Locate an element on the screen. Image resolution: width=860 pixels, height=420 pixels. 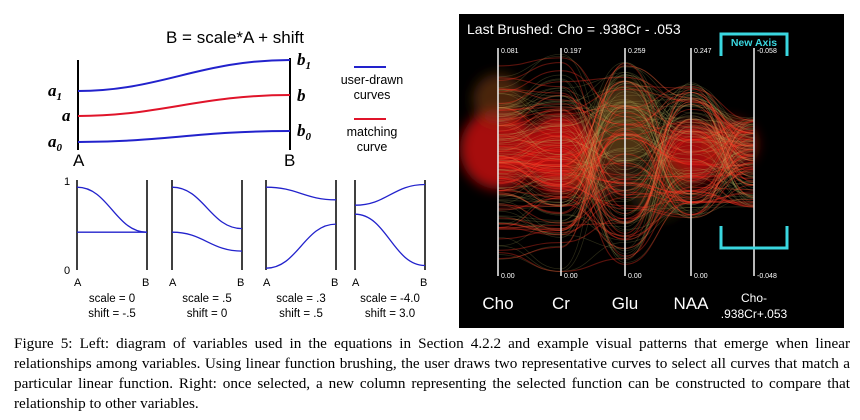
tick-b0: b0 is located at coordinates (304, 132).